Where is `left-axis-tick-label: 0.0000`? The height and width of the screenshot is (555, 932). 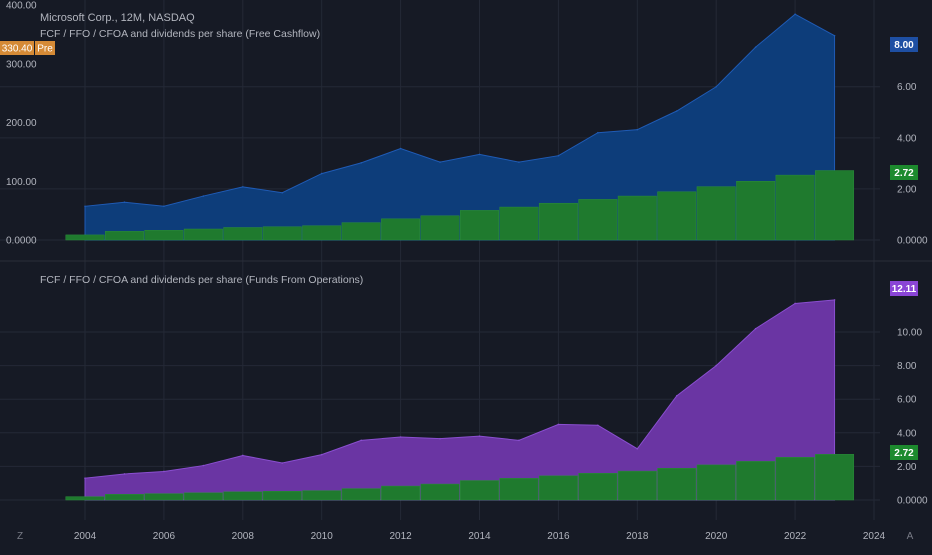 left-axis-tick-label: 0.0000 is located at coordinates (21, 241).